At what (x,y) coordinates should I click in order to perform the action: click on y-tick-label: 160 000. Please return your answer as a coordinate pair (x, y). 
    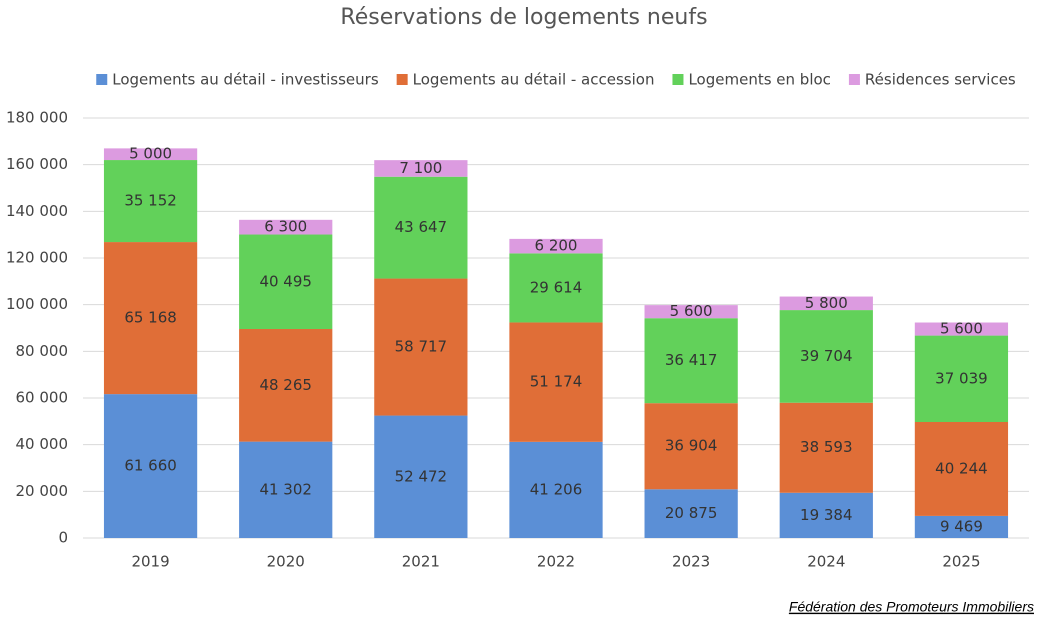
    Looking at the image, I should click on (37, 164).